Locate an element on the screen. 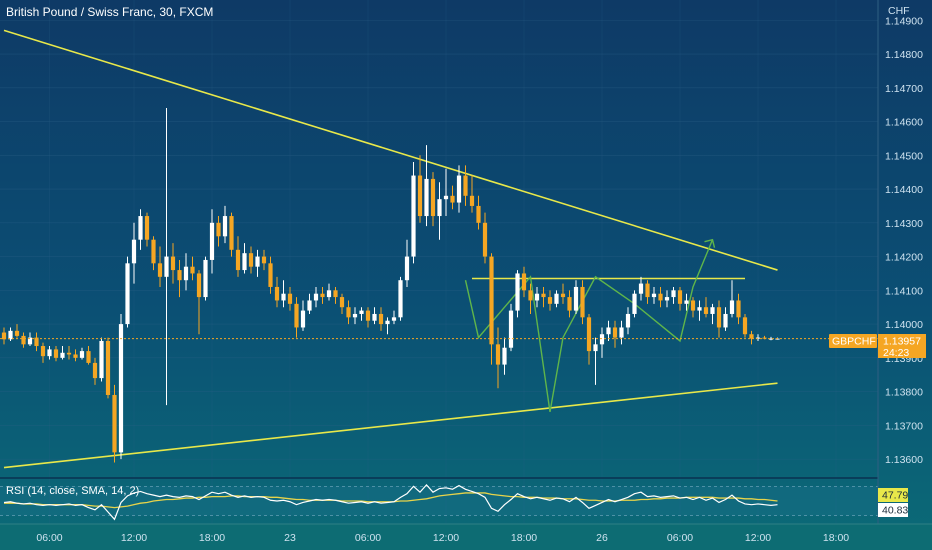 The height and width of the screenshot is (550, 932). lower-trendline is located at coordinates (390, 425).